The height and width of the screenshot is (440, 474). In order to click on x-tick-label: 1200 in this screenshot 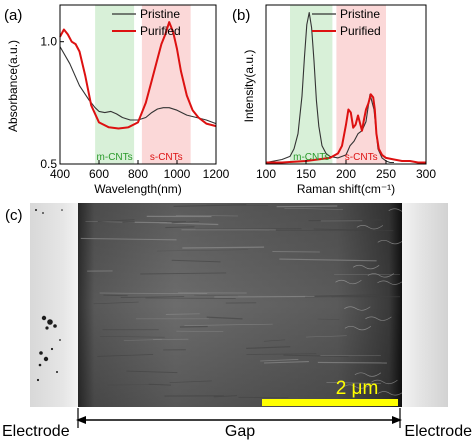, I will do `click(216, 174)`.